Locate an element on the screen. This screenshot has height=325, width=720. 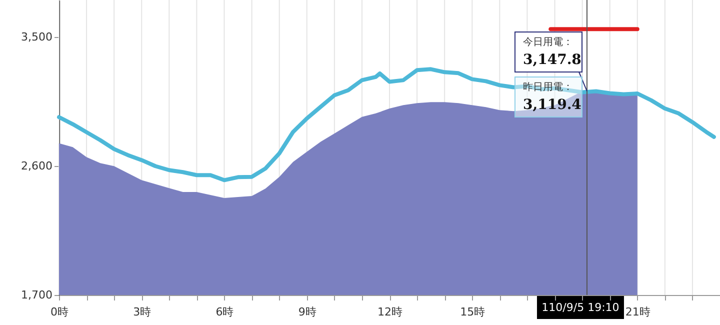
x-tick-label: 0時 is located at coordinates (59, 312).